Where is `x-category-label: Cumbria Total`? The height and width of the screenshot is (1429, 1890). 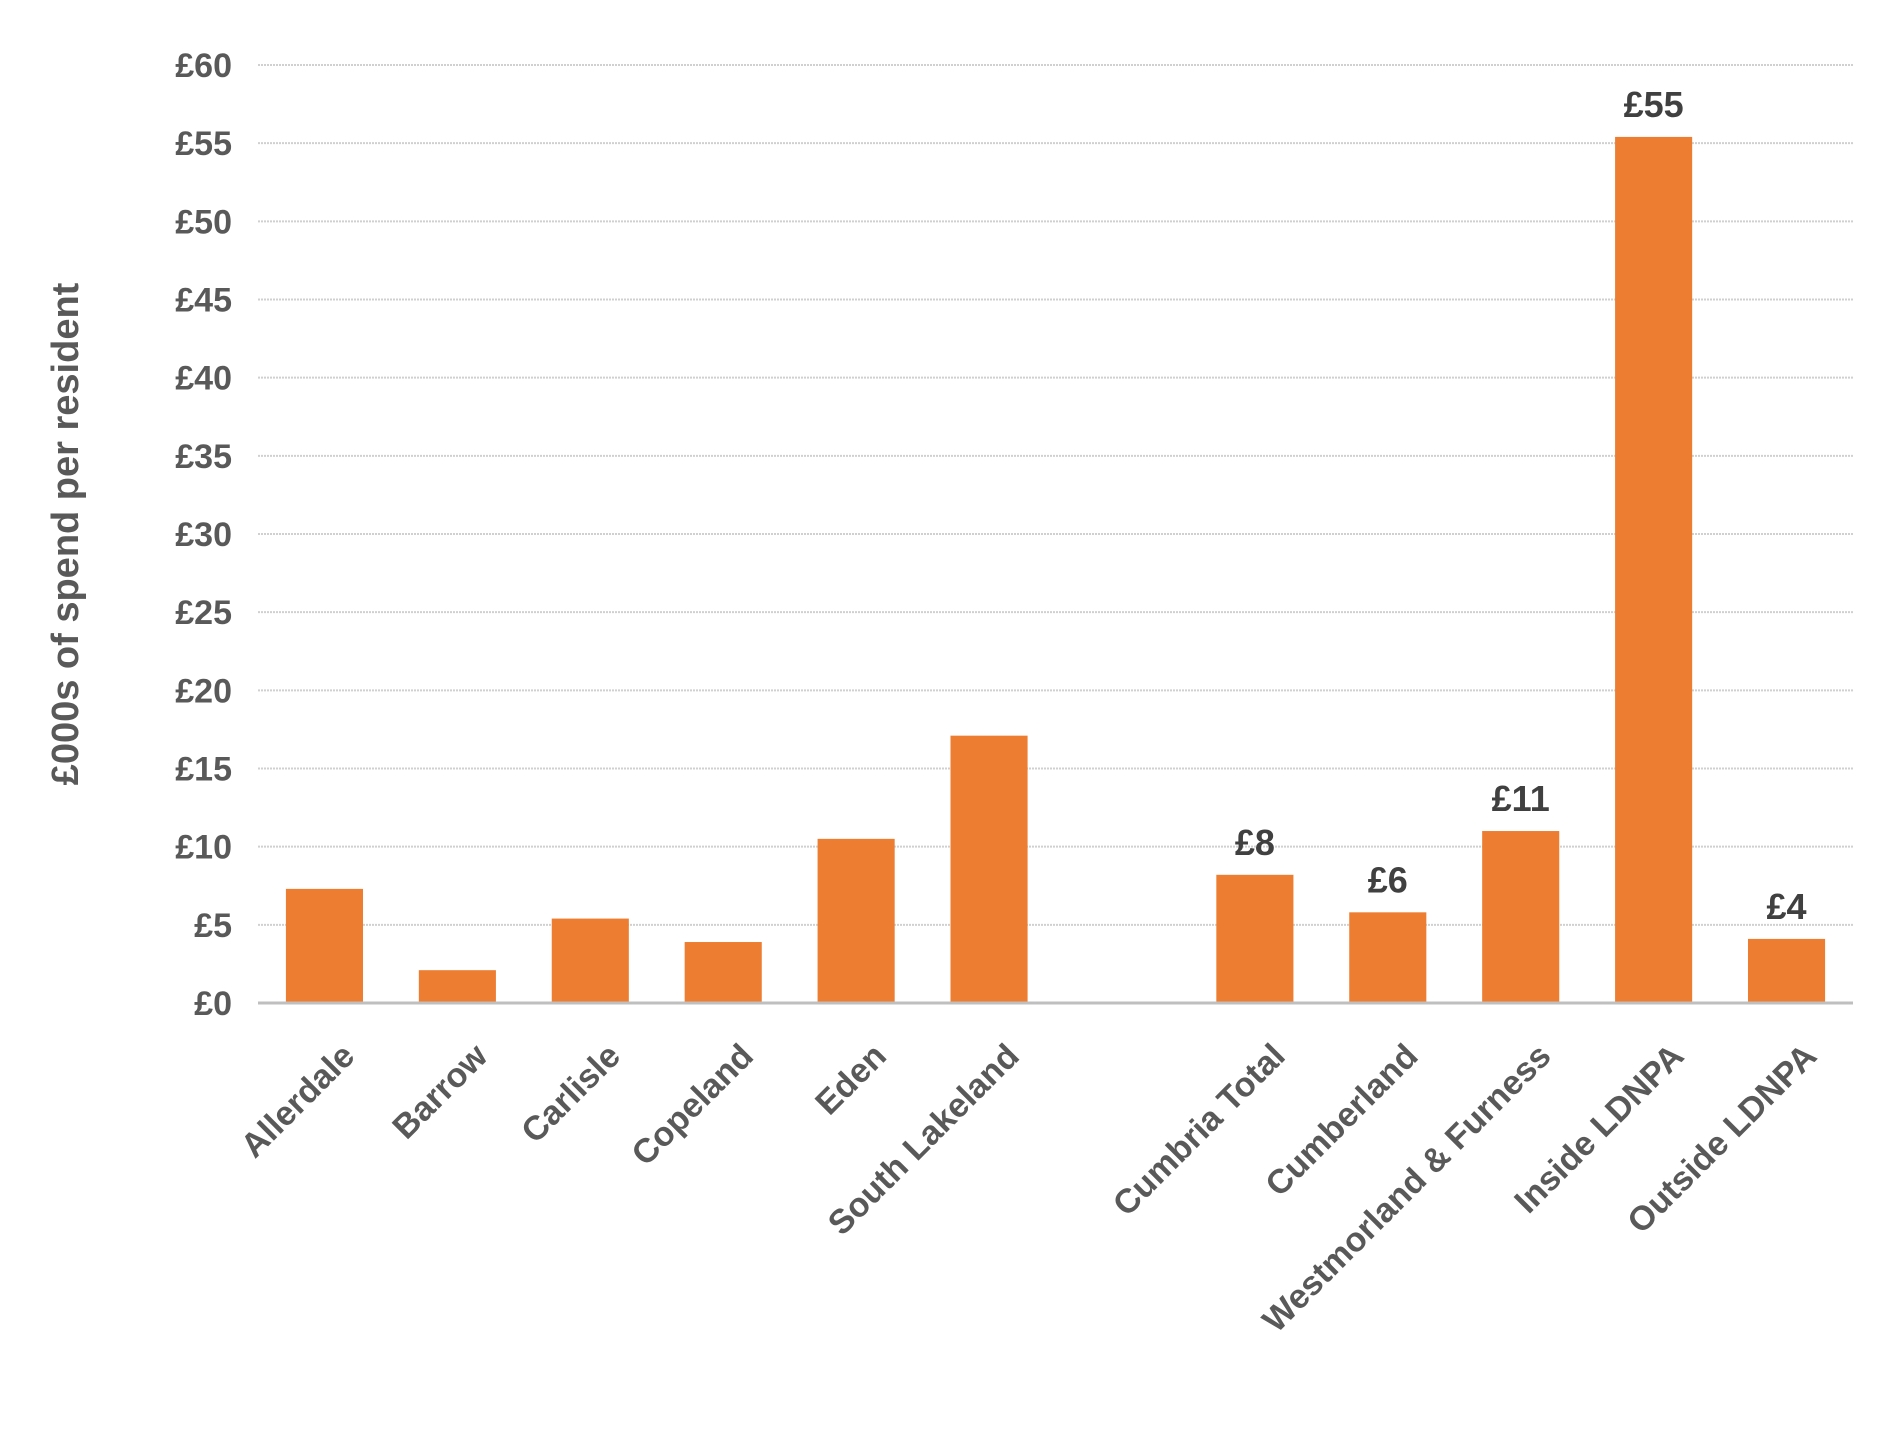
x-category-label: Cumbria Total is located at coordinates (1199, 1130).